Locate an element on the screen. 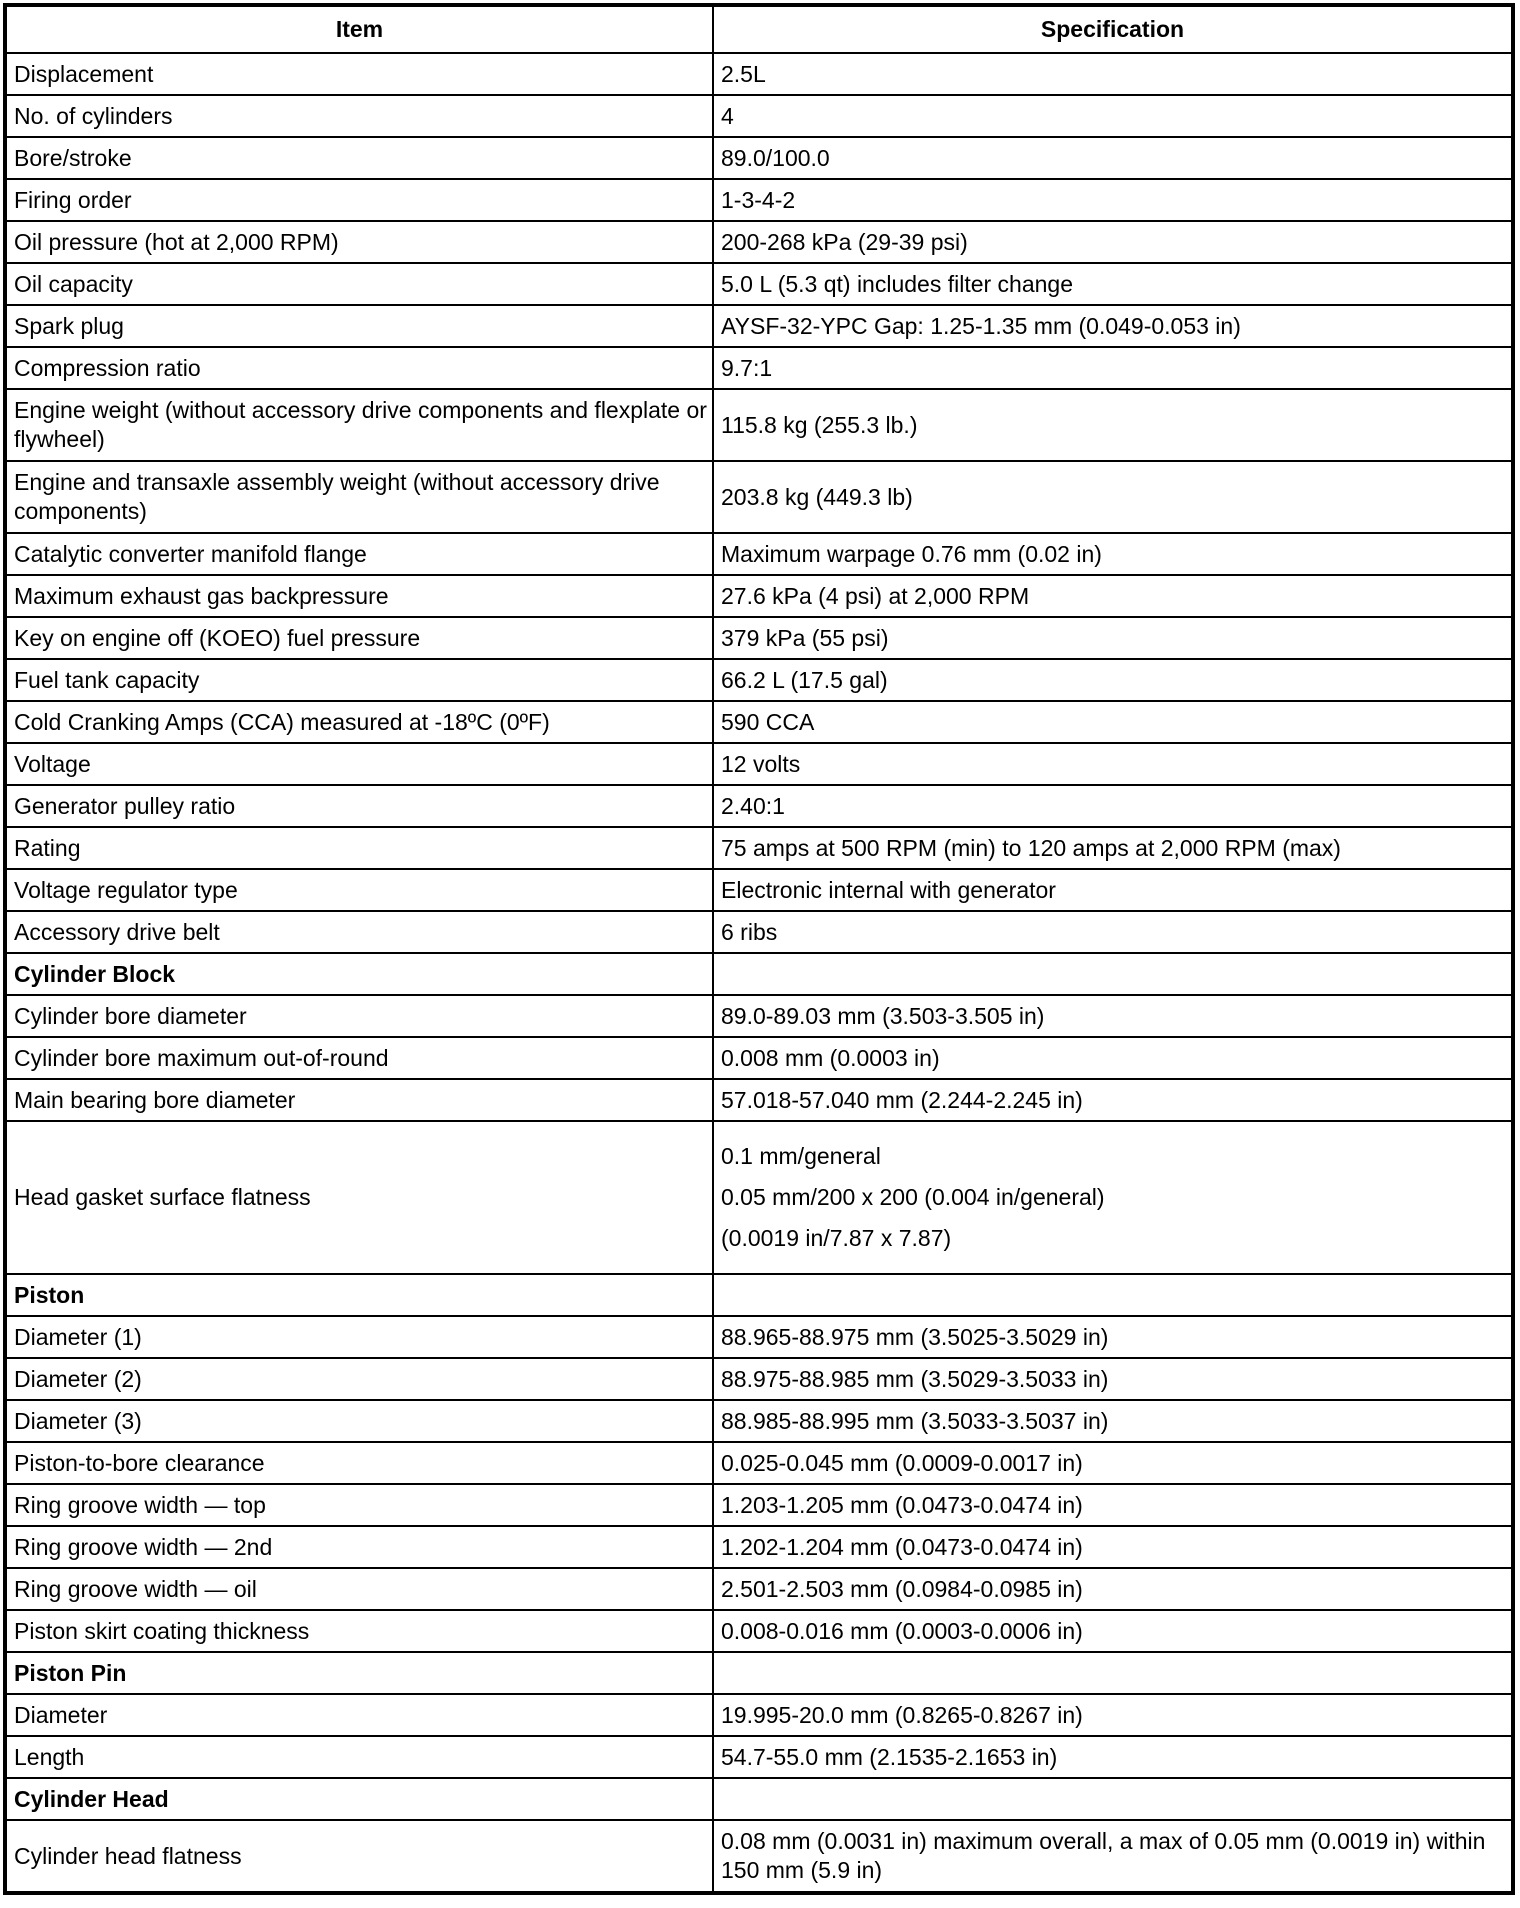 The width and height of the screenshot is (1520, 1908). specification-text: 115.8 kg (255.3 lb.) is located at coordinates (819, 424).